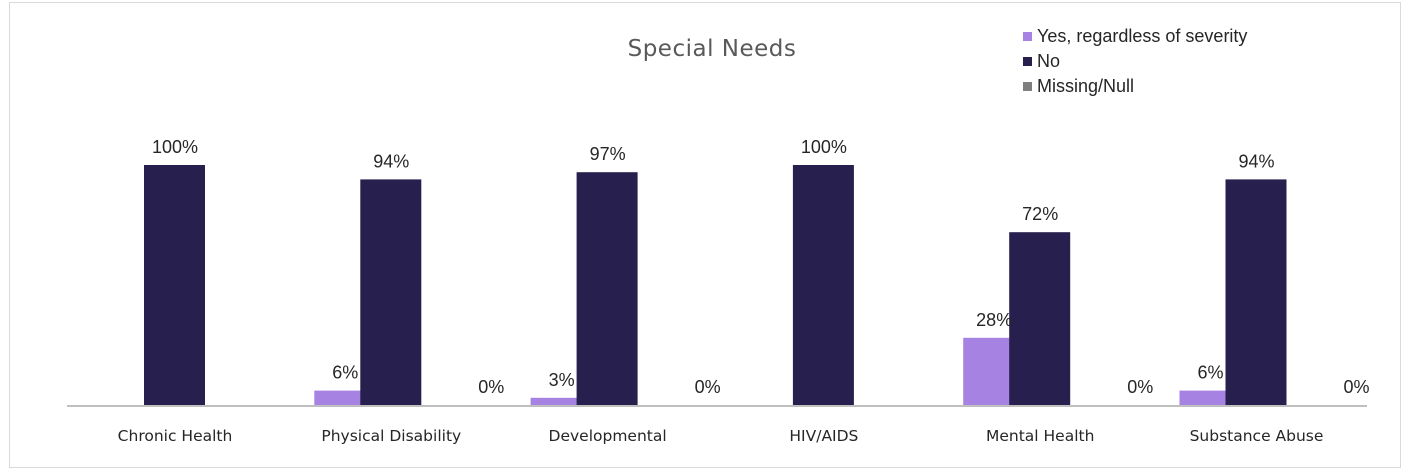 This screenshot has width=1411, height=473. Describe the element at coordinates (824, 147) in the screenshot. I see `data-label-no-hiv-aids: 100%` at that location.